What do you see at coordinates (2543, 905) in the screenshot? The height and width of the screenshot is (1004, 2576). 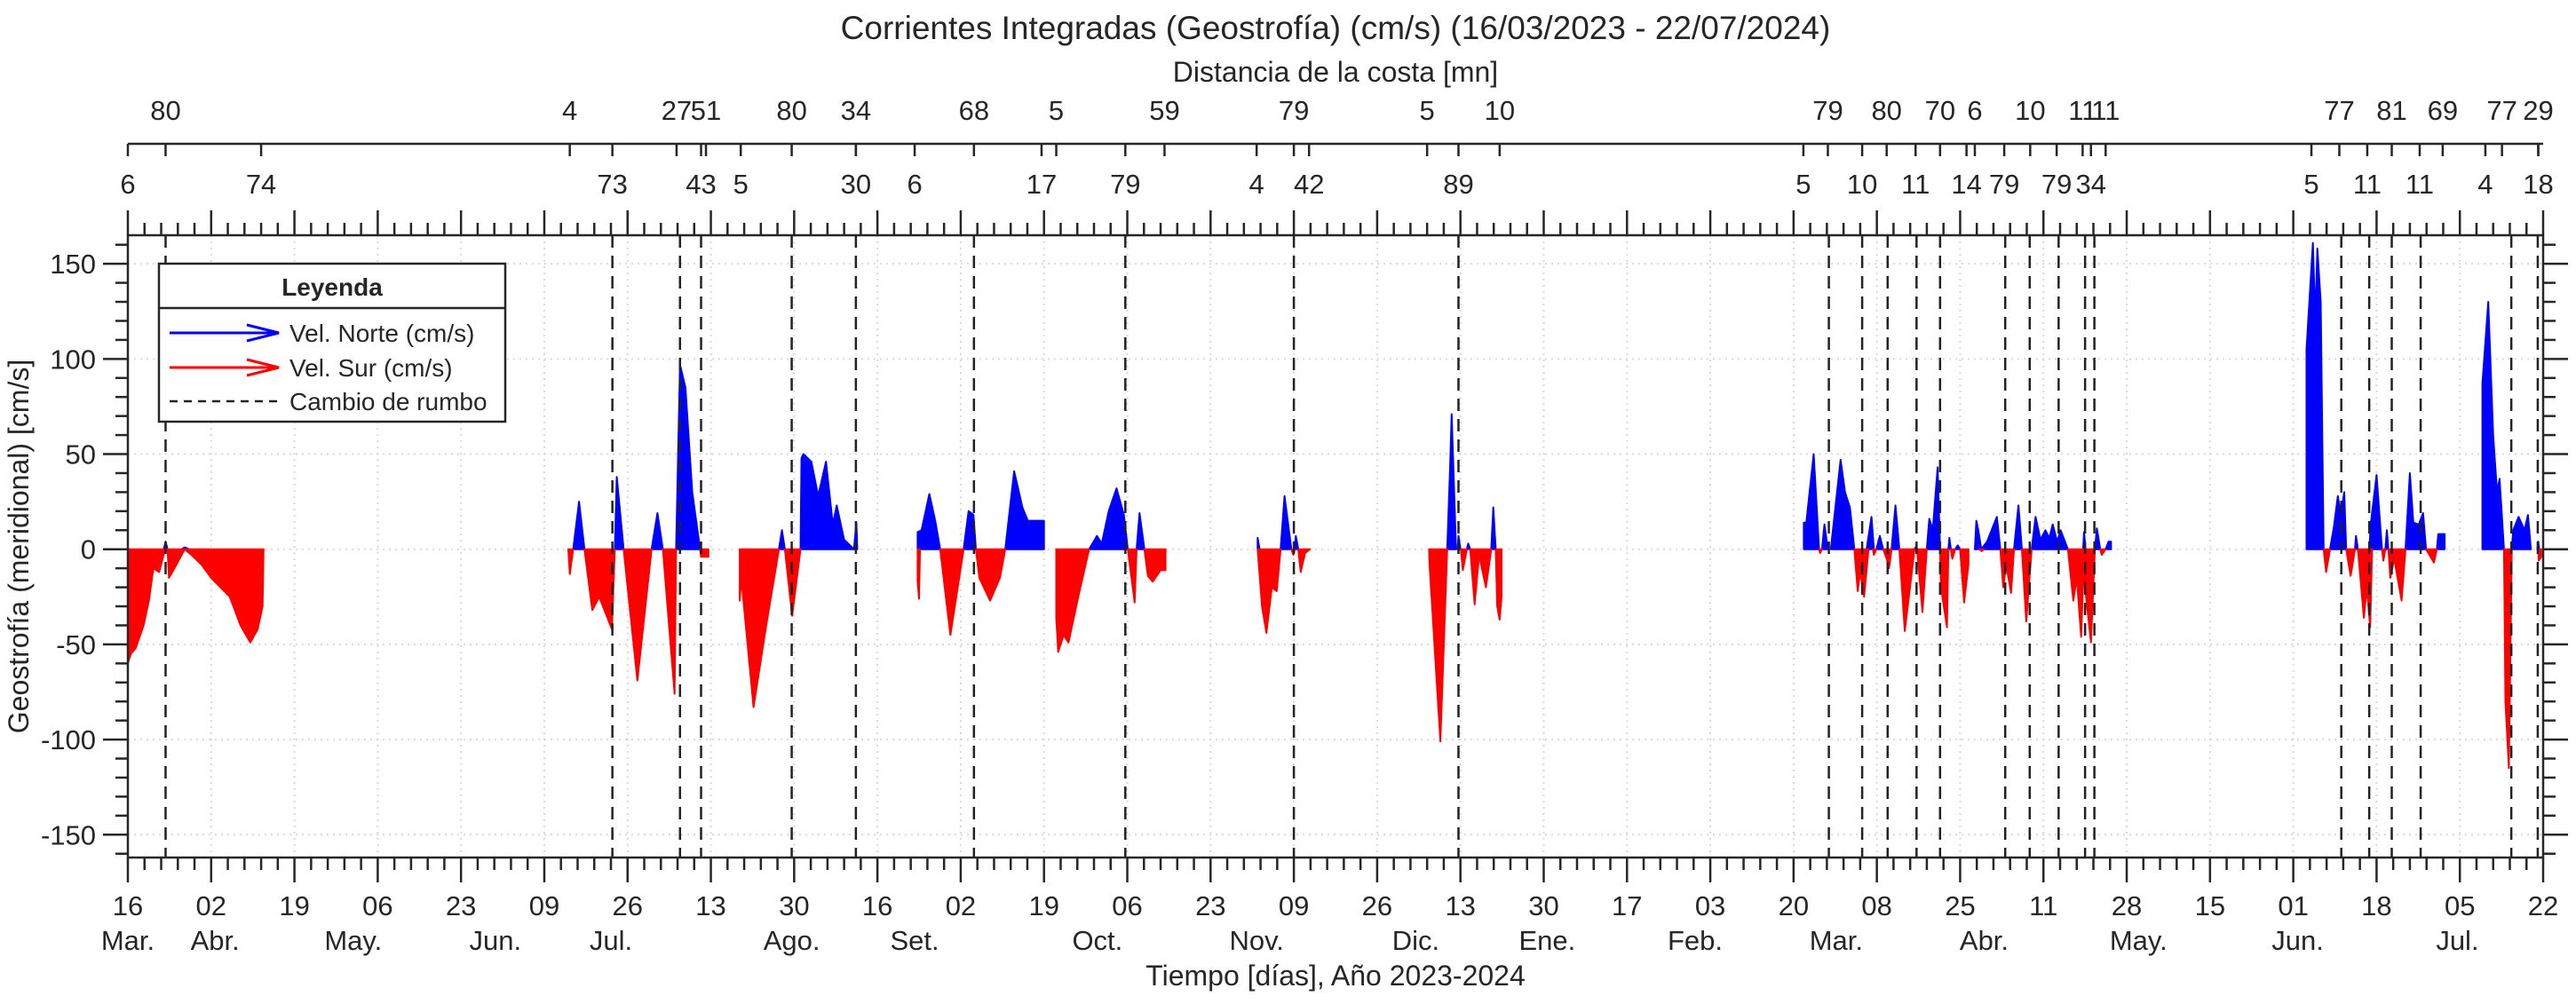 I see `x-tick-label: 22` at bounding box center [2543, 905].